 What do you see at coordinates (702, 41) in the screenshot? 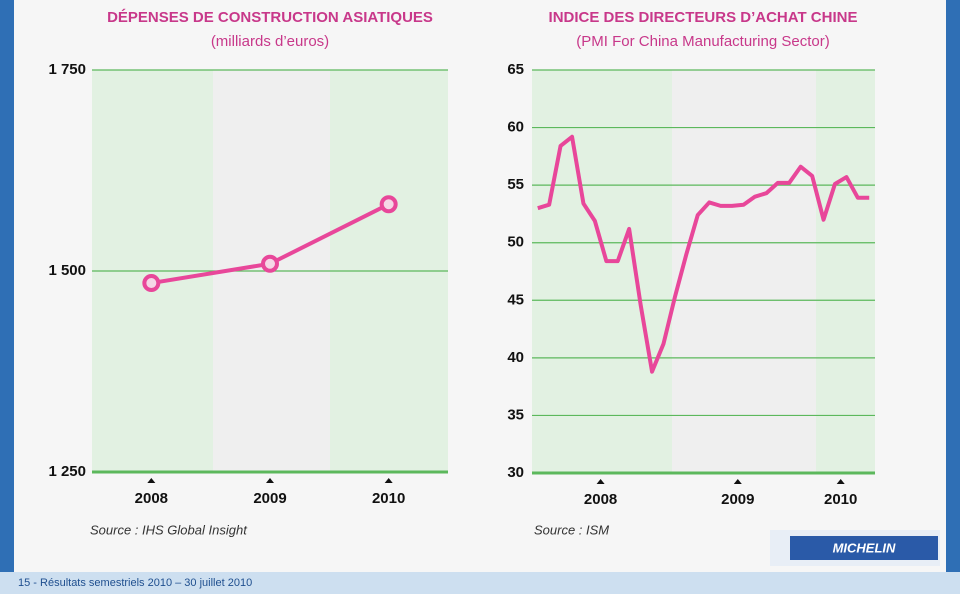
I see `chart-subtitle: (PMI For China Manufacturing Sector)` at bounding box center [702, 41].